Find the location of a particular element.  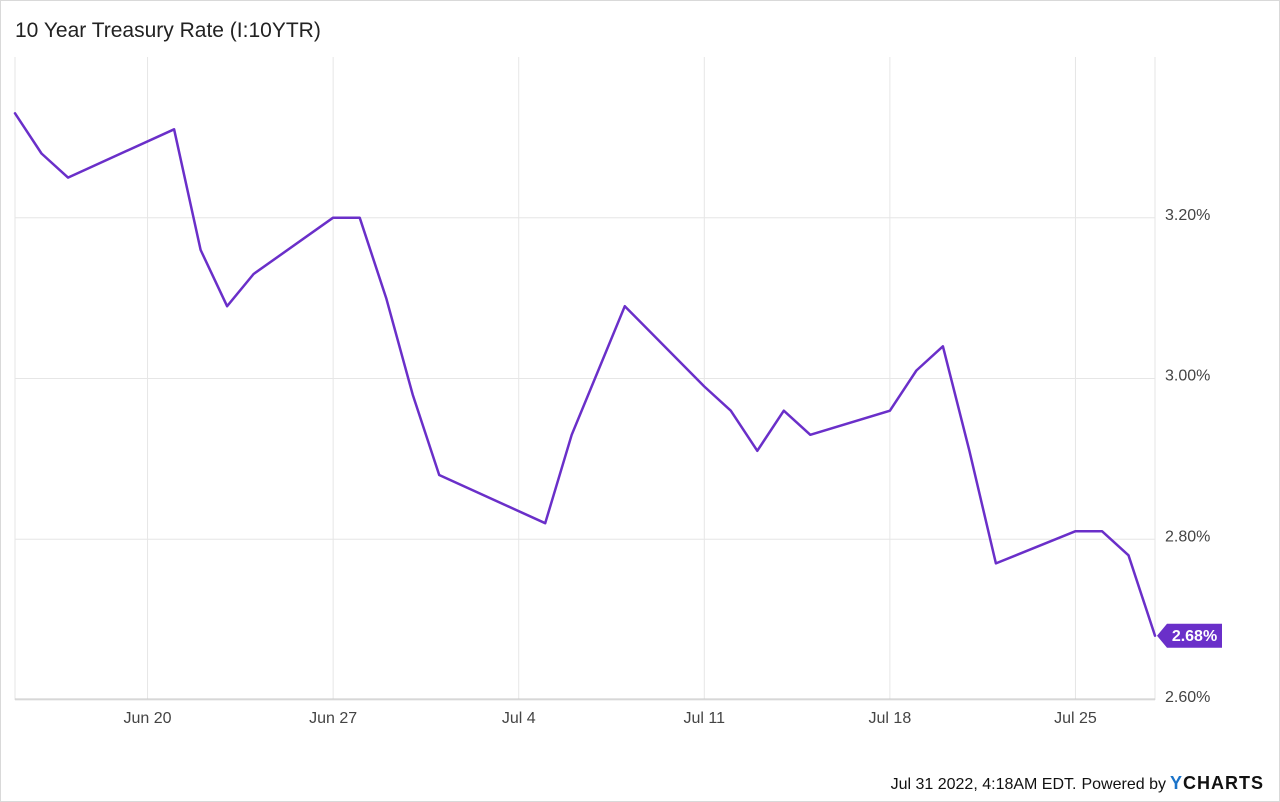

last-value-badge-shape is located at coordinates (1189, 635).